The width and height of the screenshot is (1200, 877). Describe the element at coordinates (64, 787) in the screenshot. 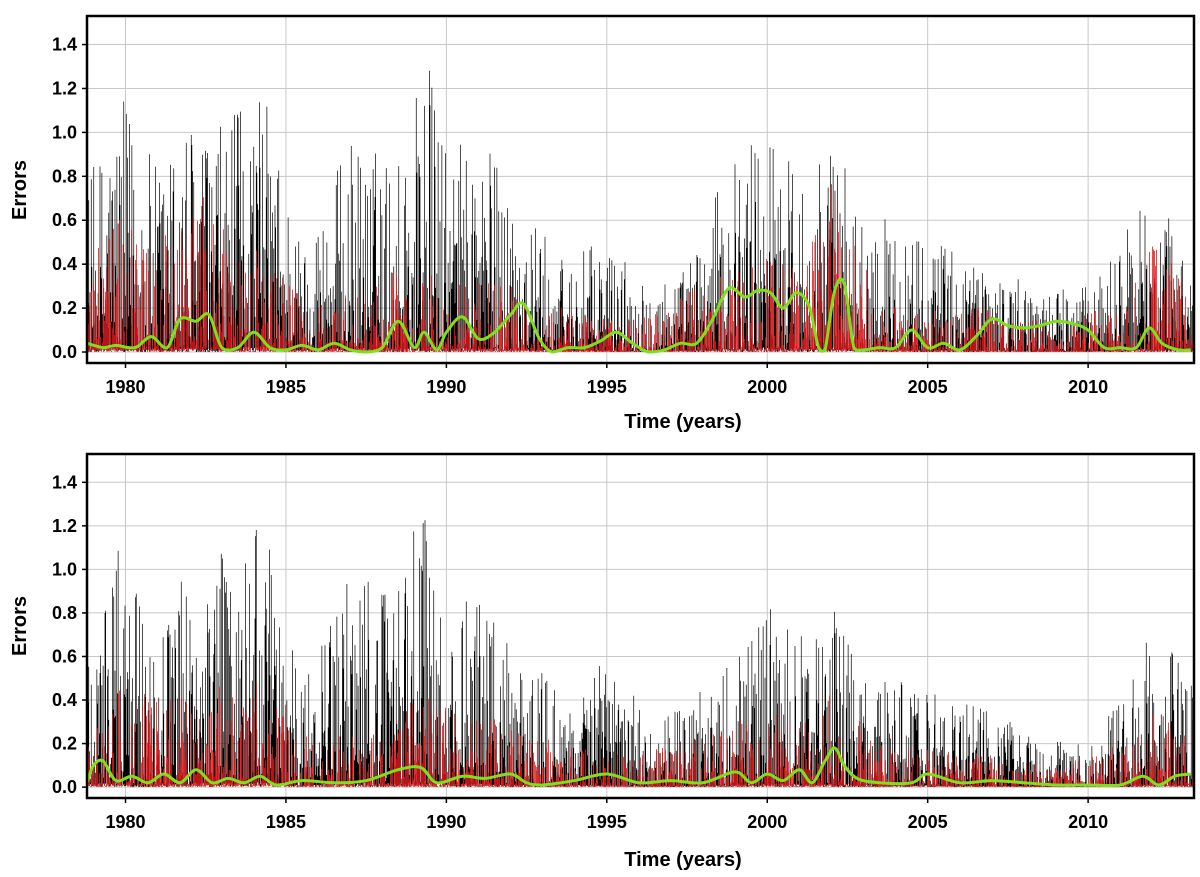

I see `bottom-y-tick-label: 0.0` at that location.